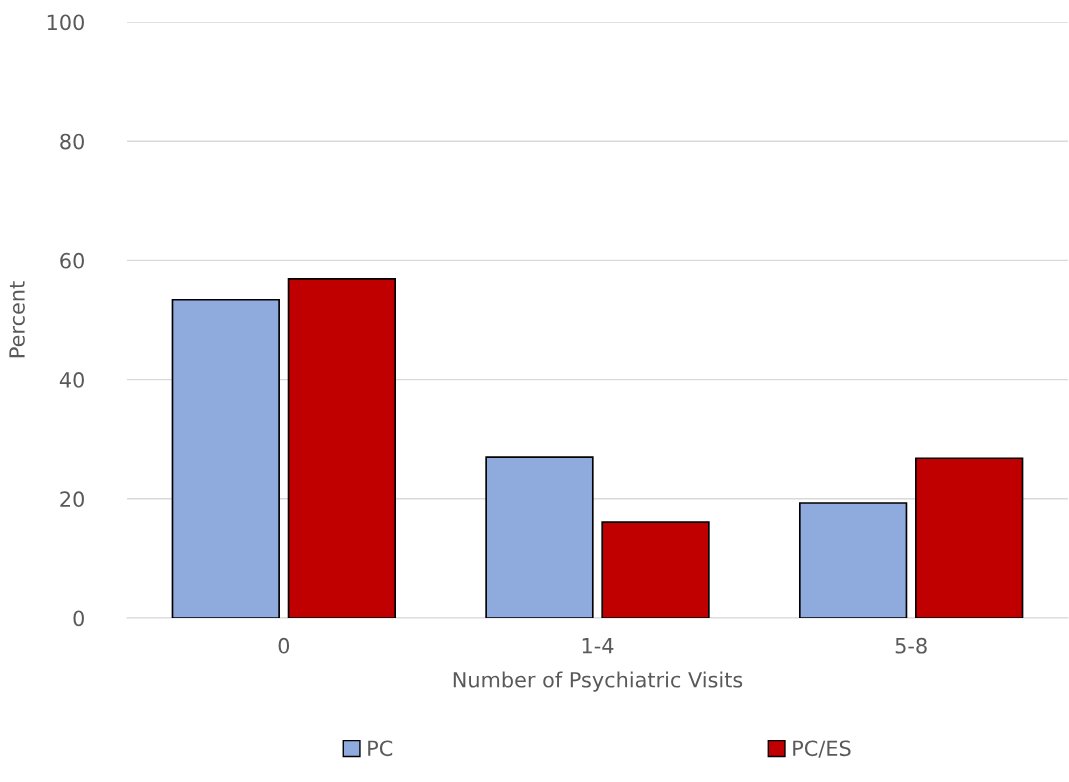 The width and height of the screenshot is (1069, 782). Describe the element at coordinates (78, 618) in the screenshot. I see `y-tick-label: 0` at that location.